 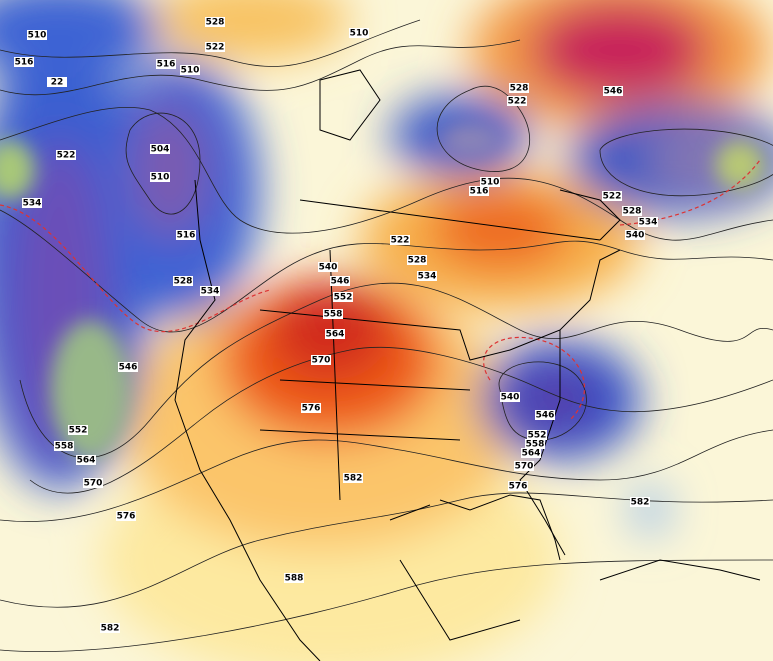 I want to click on contour-label: 504, so click(x=160, y=150).